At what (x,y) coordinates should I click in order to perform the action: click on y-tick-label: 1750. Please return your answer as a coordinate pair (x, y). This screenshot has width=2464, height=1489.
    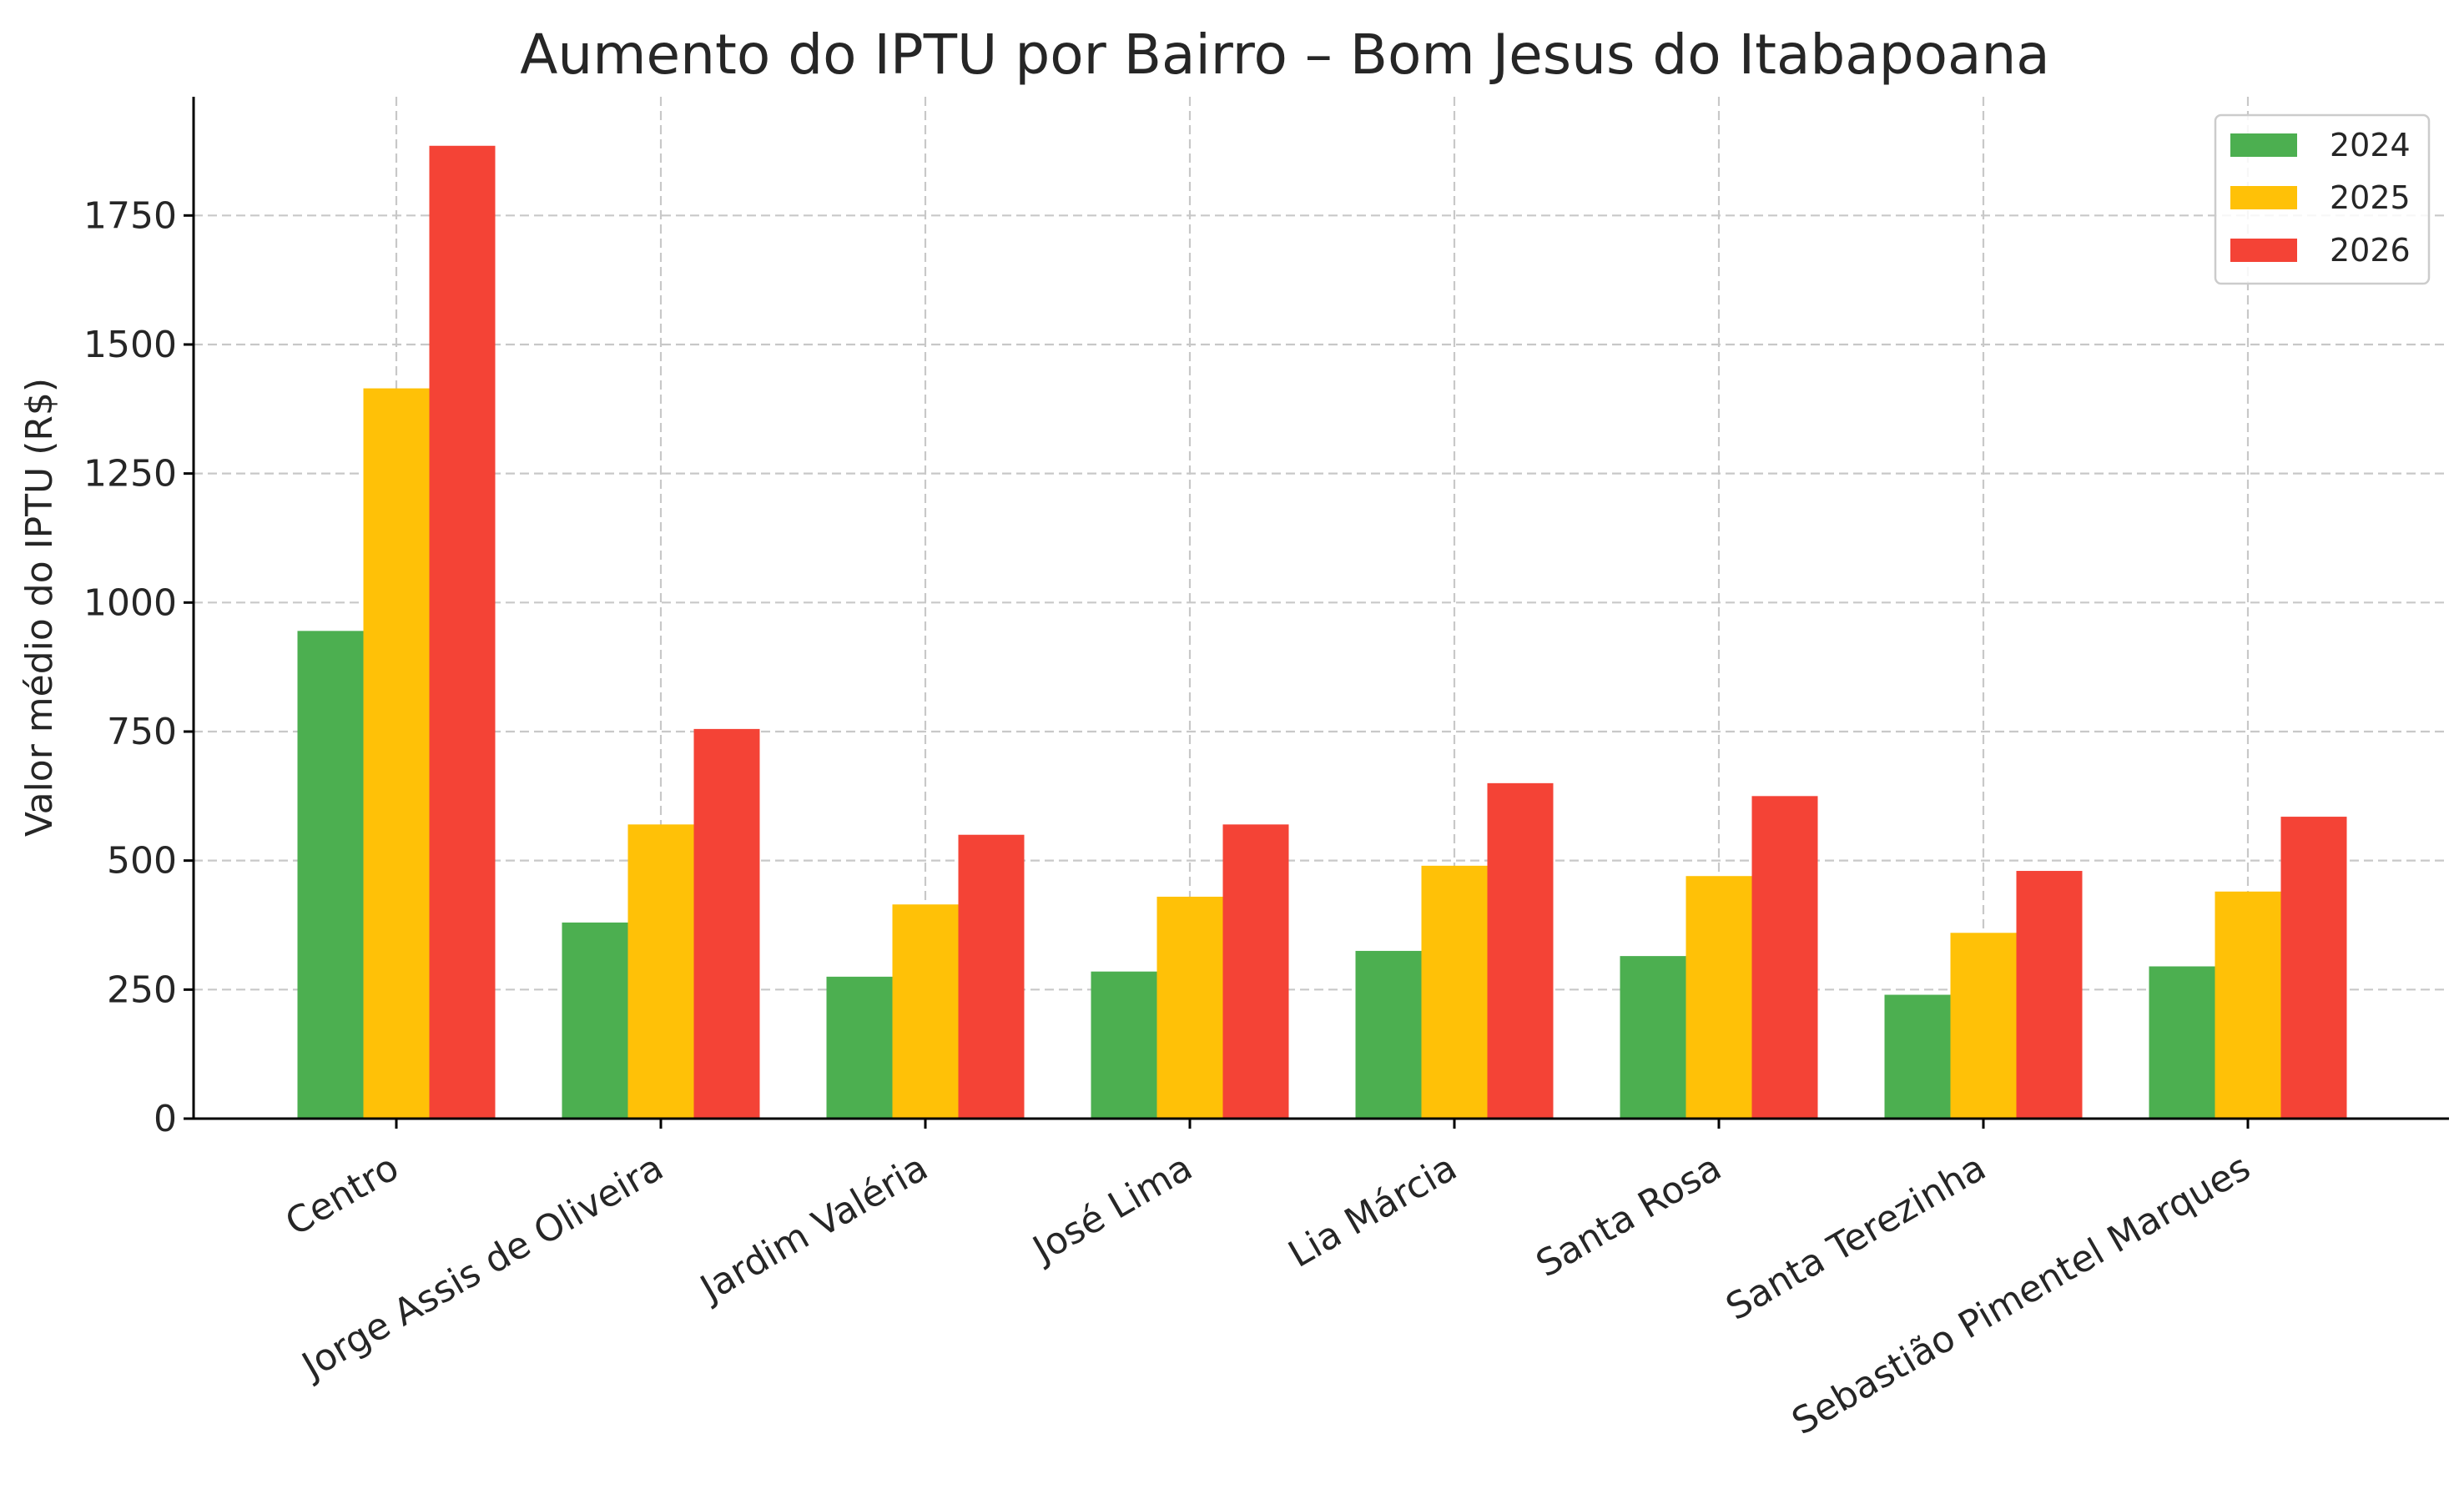
    Looking at the image, I should click on (130, 216).